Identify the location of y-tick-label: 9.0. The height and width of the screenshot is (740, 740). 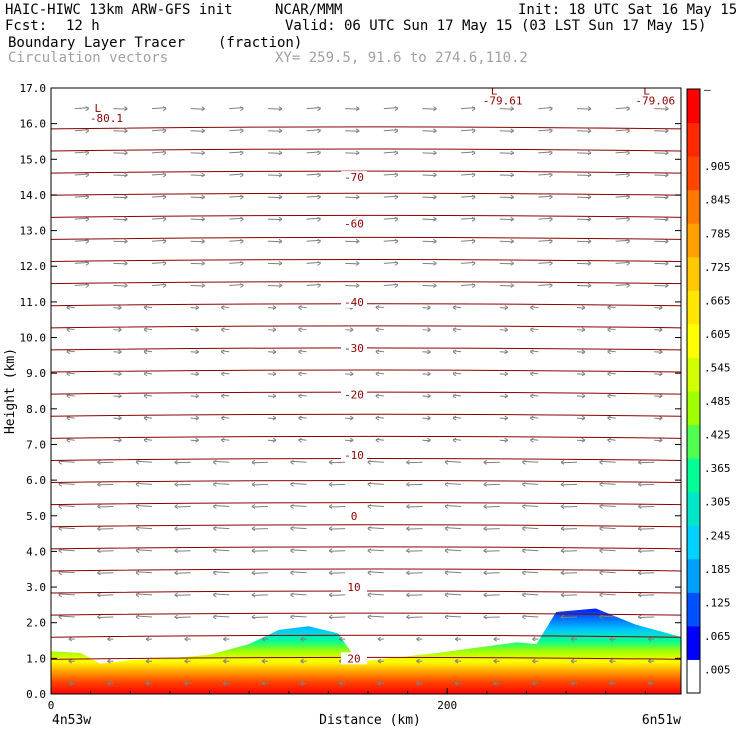
(36, 373).